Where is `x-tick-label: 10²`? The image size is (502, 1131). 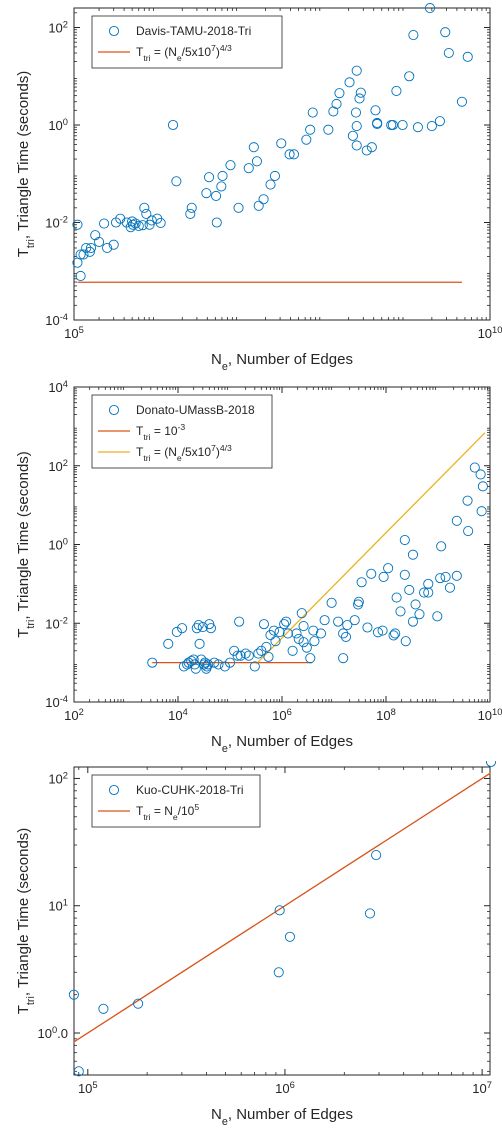 x-tick-label: 10² is located at coordinates (74, 715).